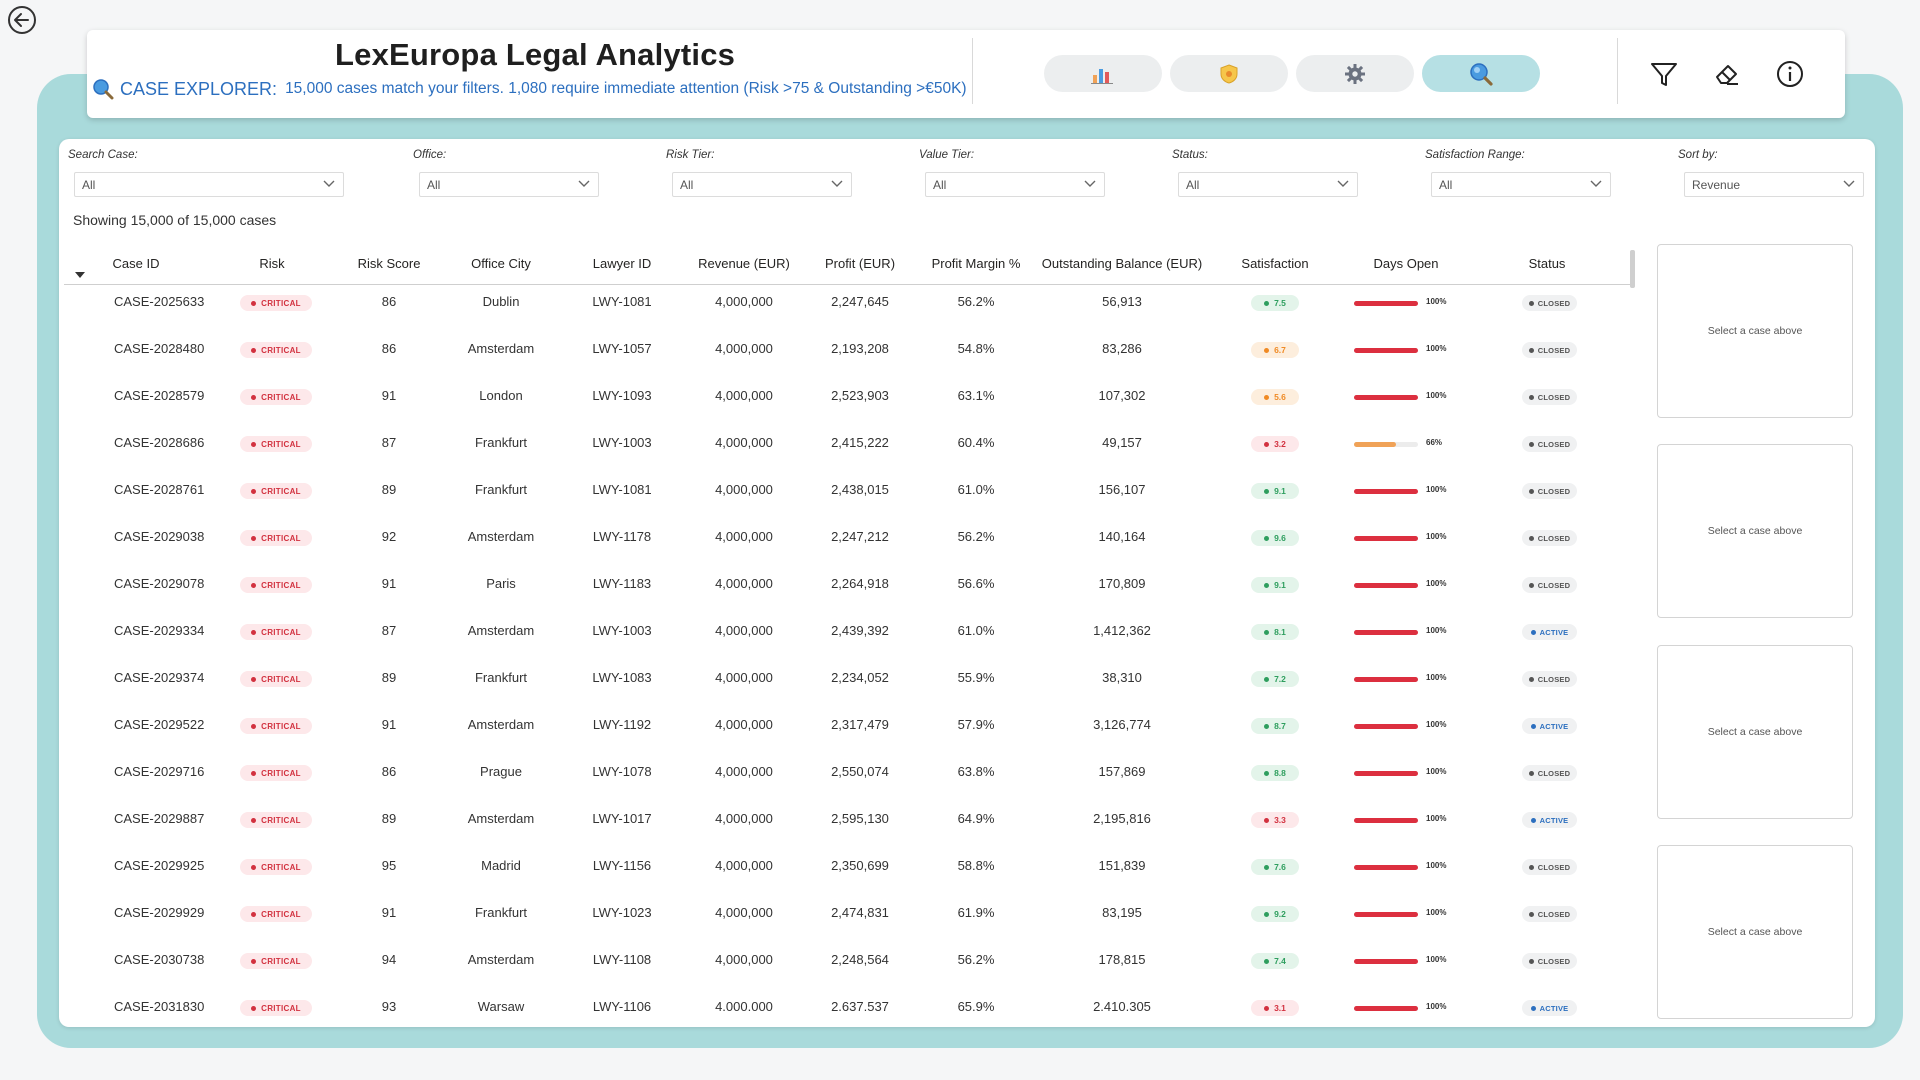  Describe the element at coordinates (501, 771) in the screenshot. I see `office-city-cell: Prague` at that location.